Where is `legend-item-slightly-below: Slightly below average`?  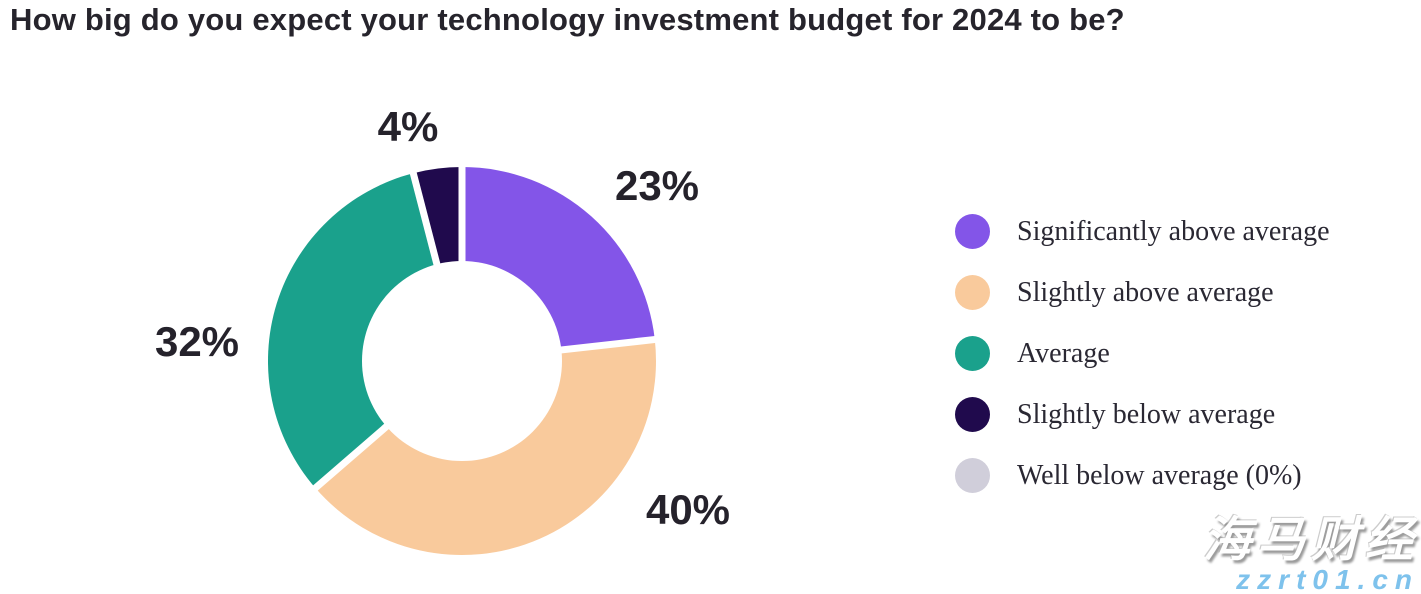 legend-item-slightly-below: Slightly below average is located at coordinates (1142, 414).